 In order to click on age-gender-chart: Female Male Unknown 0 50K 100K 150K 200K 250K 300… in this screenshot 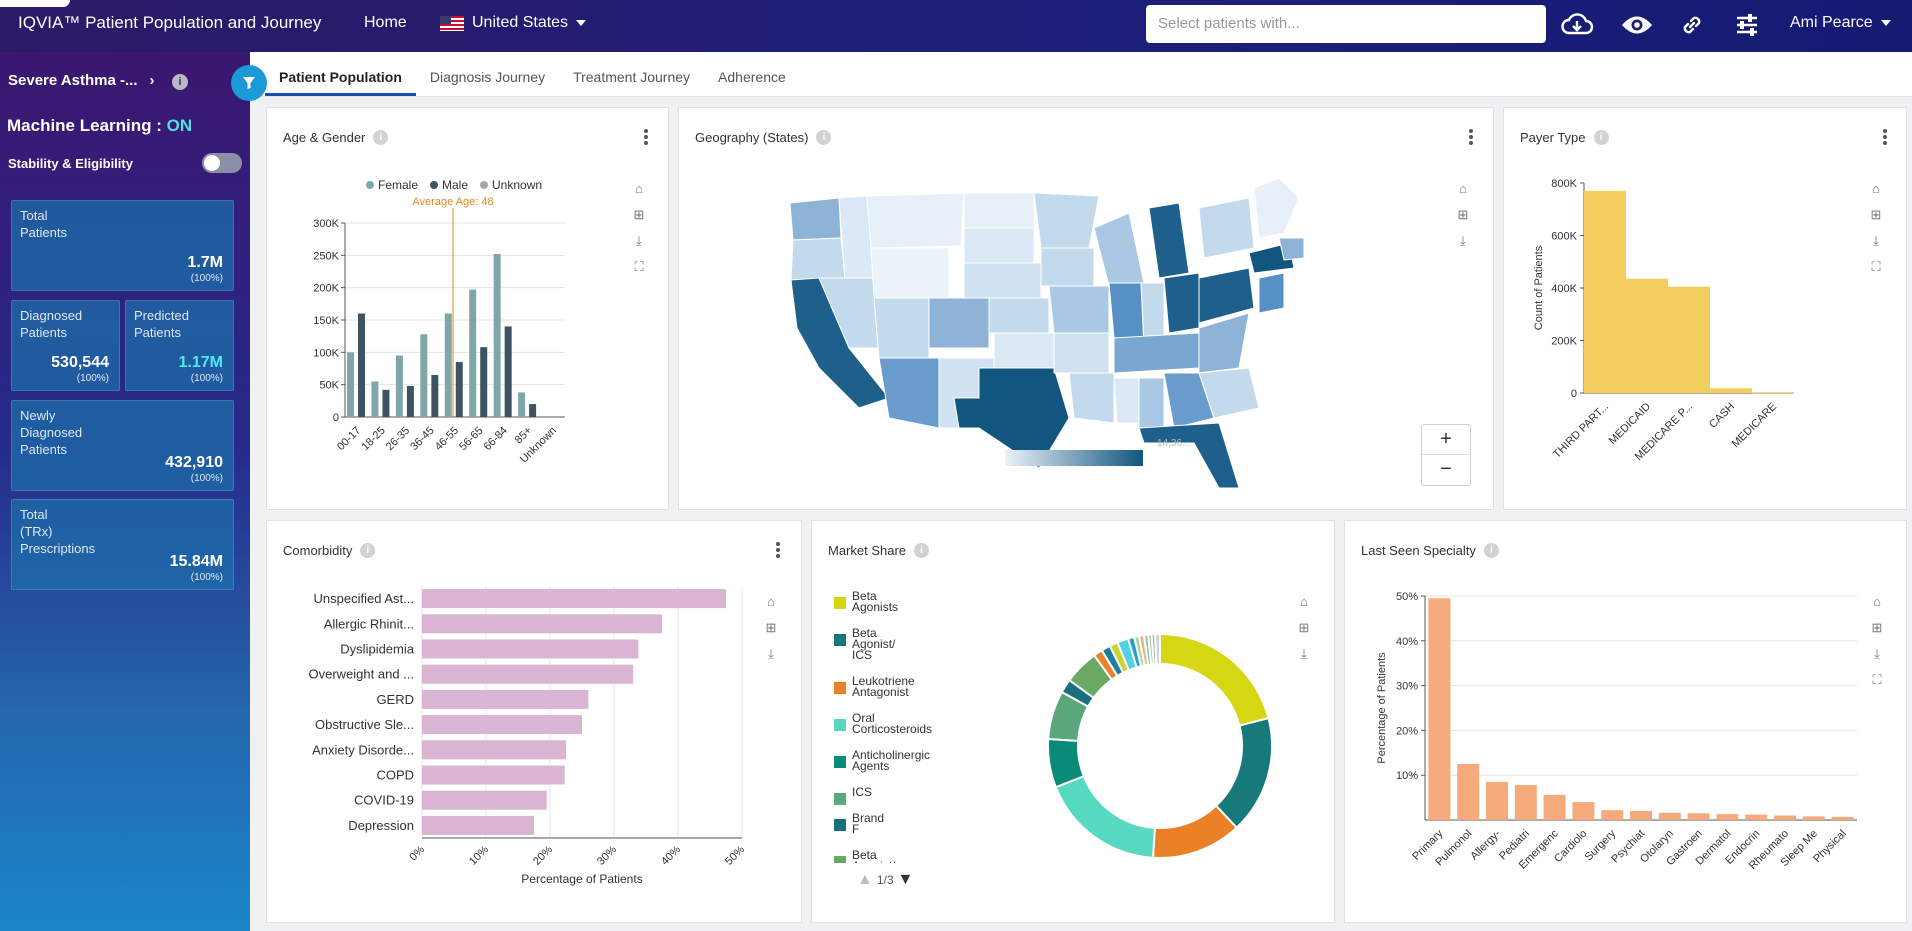, I will do `click(439, 322)`.